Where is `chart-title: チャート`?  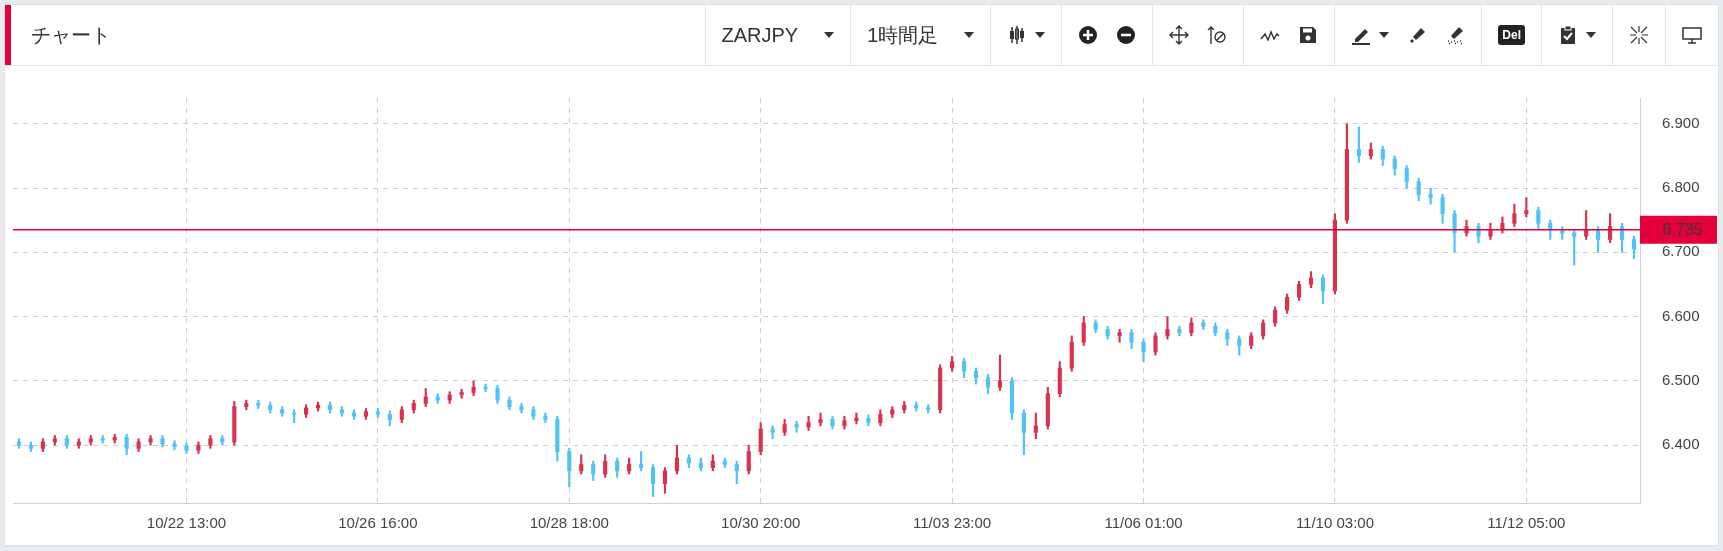
chart-title: チャート is located at coordinates (71, 35).